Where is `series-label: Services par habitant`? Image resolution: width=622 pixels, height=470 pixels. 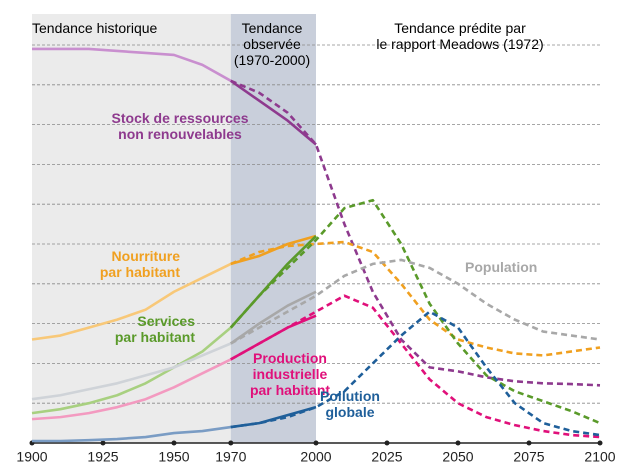 series-label: Services par habitant is located at coordinates (154, 329).